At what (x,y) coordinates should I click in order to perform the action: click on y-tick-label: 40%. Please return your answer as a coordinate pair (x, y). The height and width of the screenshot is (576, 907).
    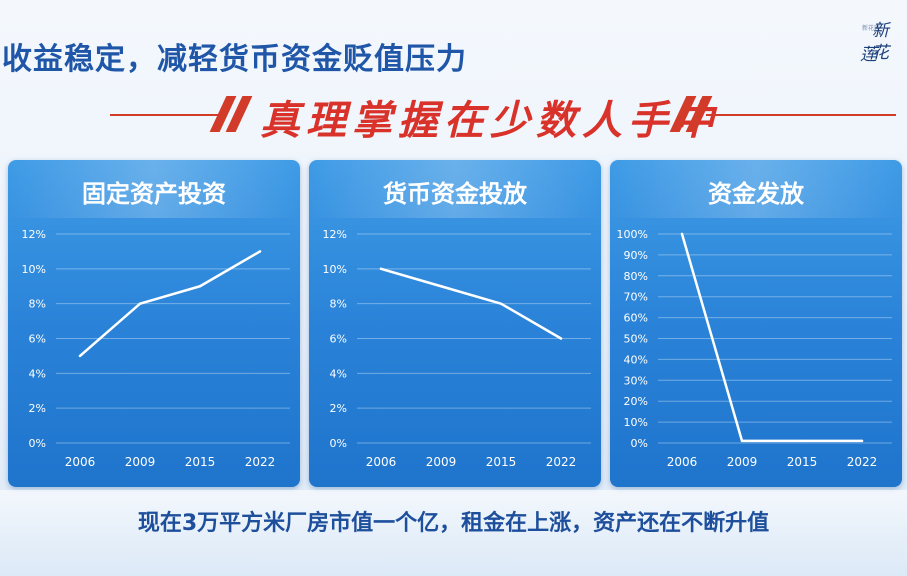
    Looking at the image, I should click on (636, 359).